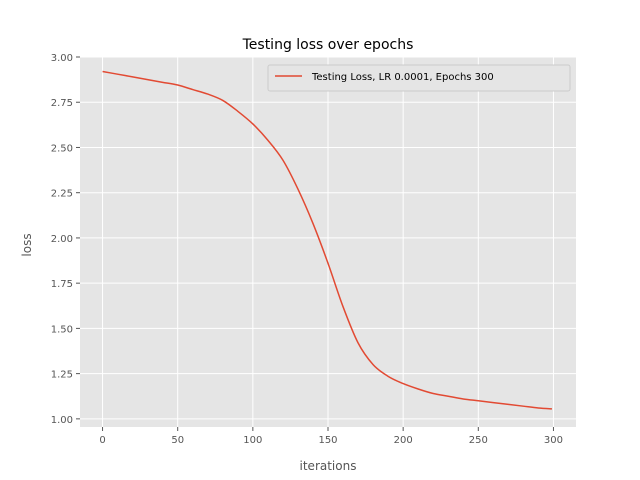 The image size is (640, 480). I want to click on y-tick-label: 2.25, so click(62, 194).